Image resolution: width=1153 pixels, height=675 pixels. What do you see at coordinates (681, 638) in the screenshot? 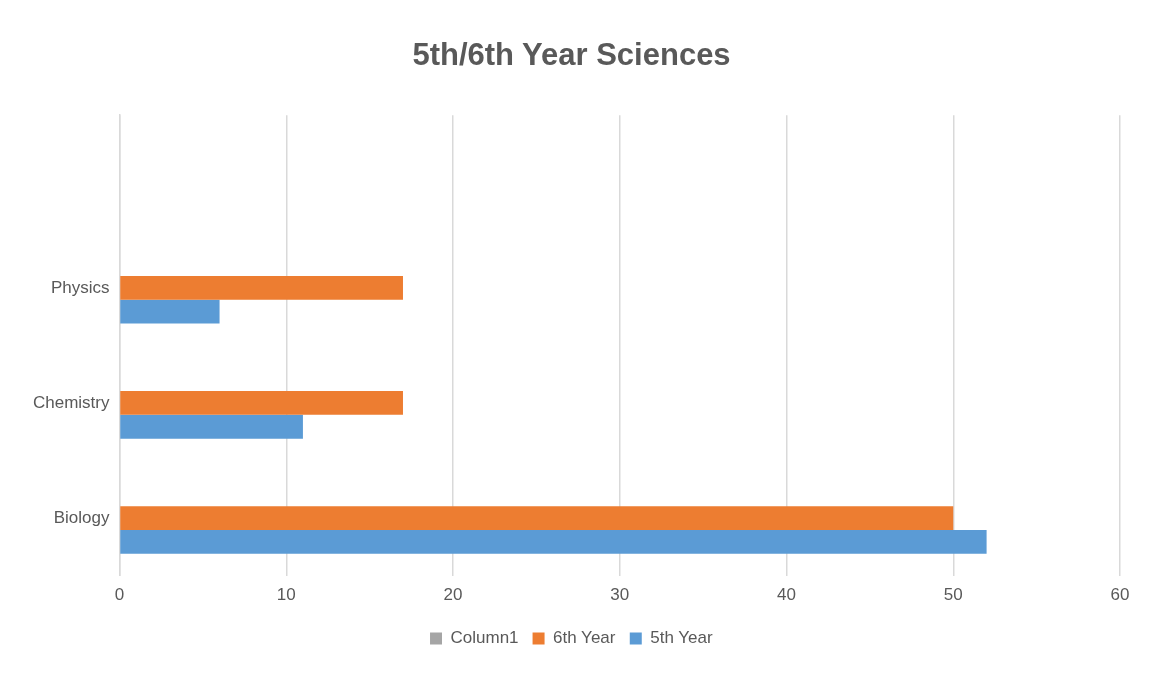
I see `legend-label: 5th Year` at bounding box center [681, 638].